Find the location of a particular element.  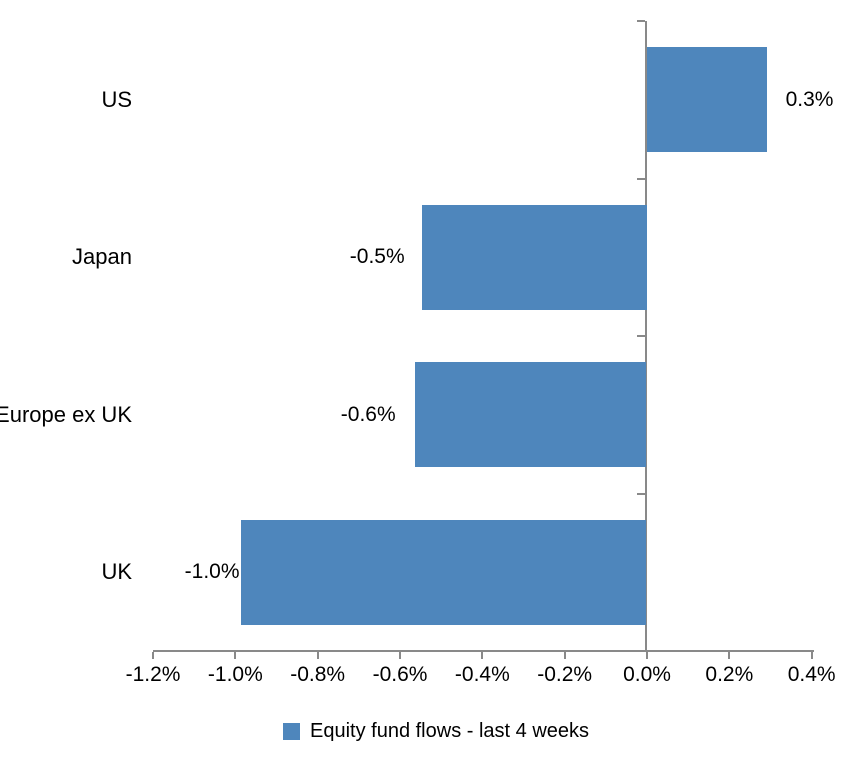

bar-uk is located at coordinates (444, 572).